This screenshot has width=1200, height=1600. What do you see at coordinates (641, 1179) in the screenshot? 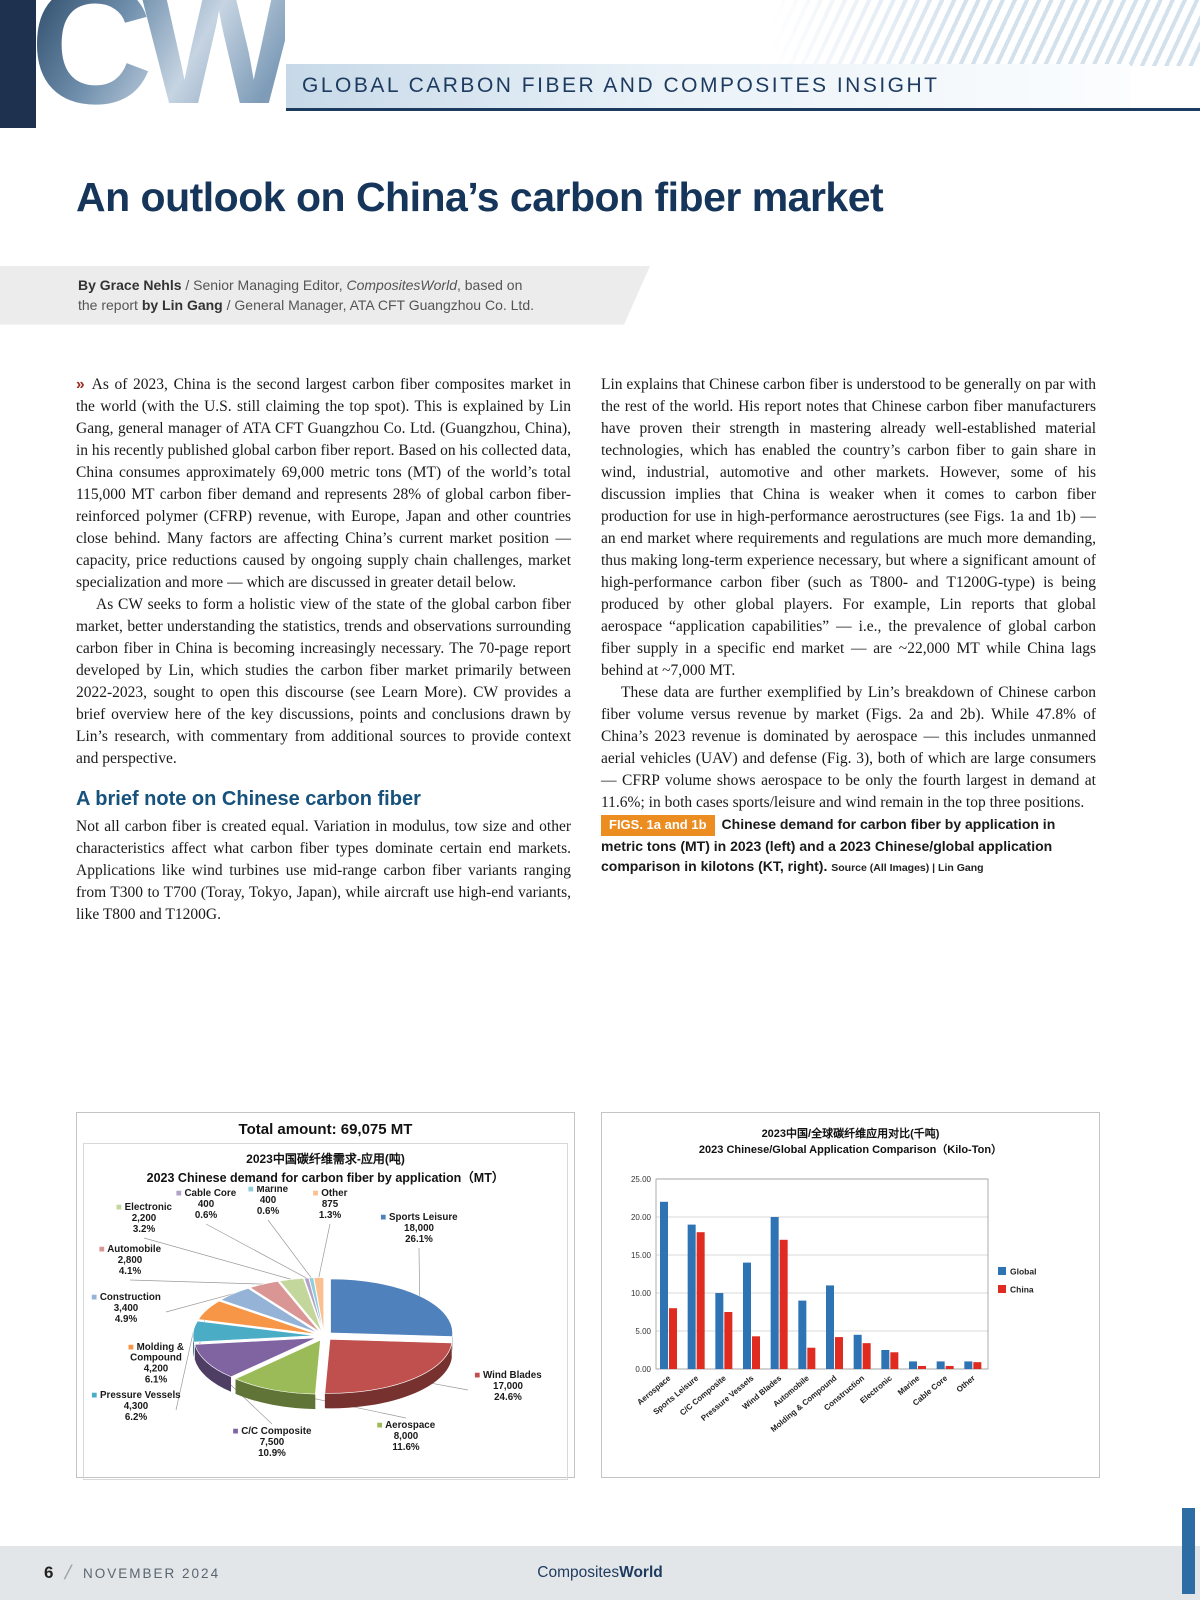
I see `svg-text: 25.00` at bounding box center [641, 1179].